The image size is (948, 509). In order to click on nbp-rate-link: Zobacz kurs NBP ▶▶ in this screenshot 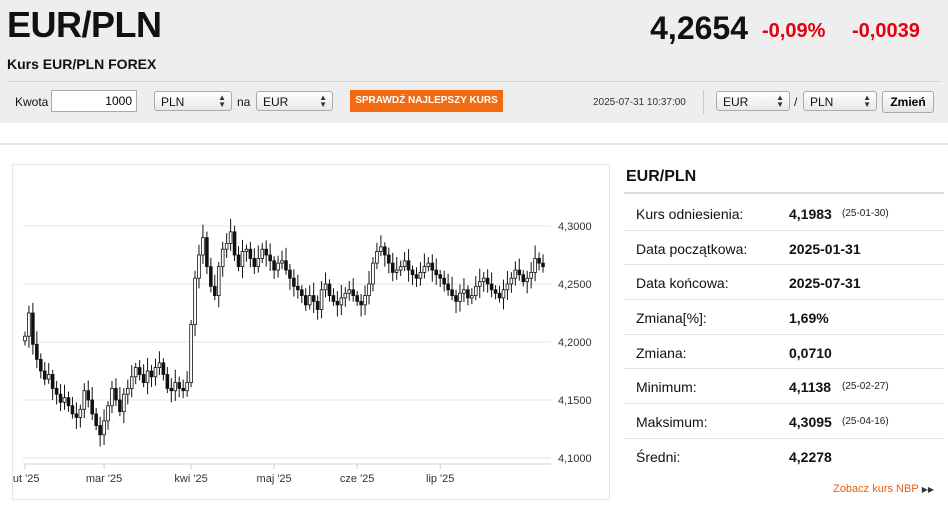, I will do `click(883, 489)`.